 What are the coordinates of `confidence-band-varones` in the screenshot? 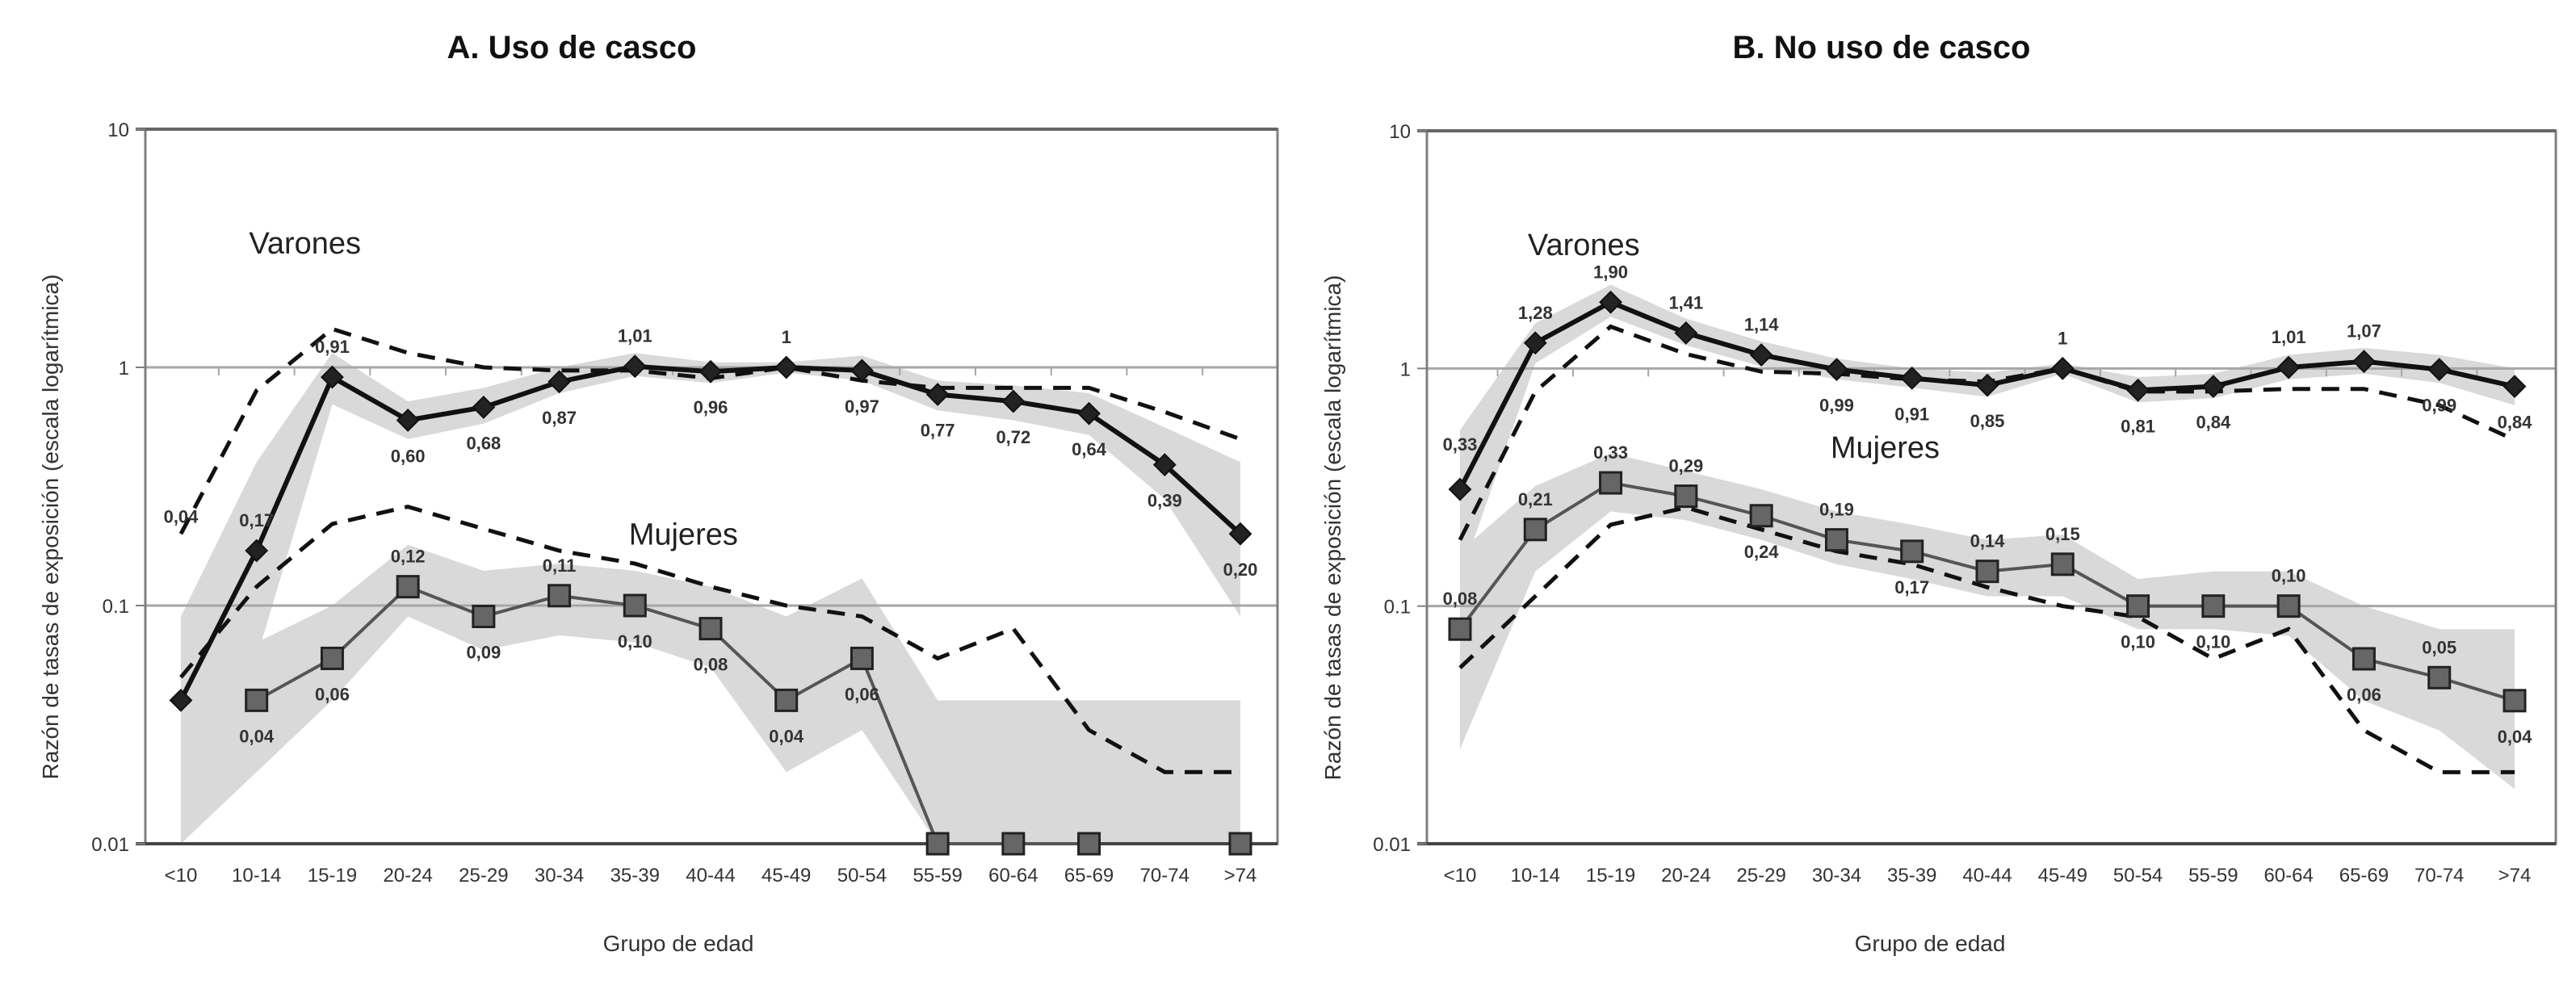 It's located at (1987, 432).